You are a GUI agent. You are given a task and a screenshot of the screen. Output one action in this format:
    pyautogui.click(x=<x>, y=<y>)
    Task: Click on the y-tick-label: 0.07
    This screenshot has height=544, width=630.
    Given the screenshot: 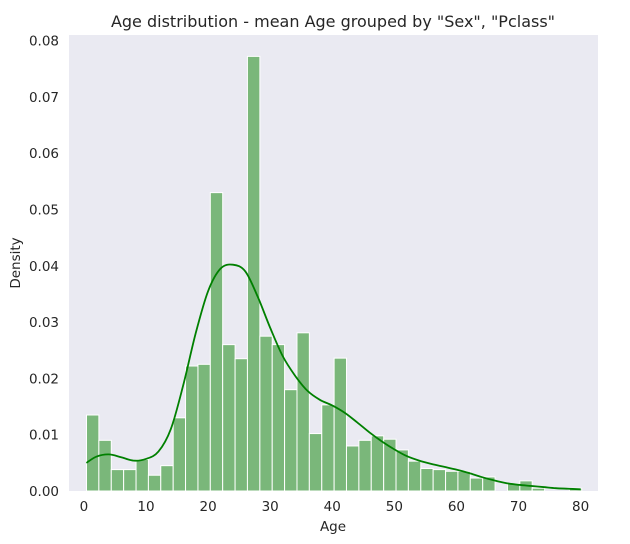 What is the action you would take?
    pyautogui.click(x=44, y=98)
    